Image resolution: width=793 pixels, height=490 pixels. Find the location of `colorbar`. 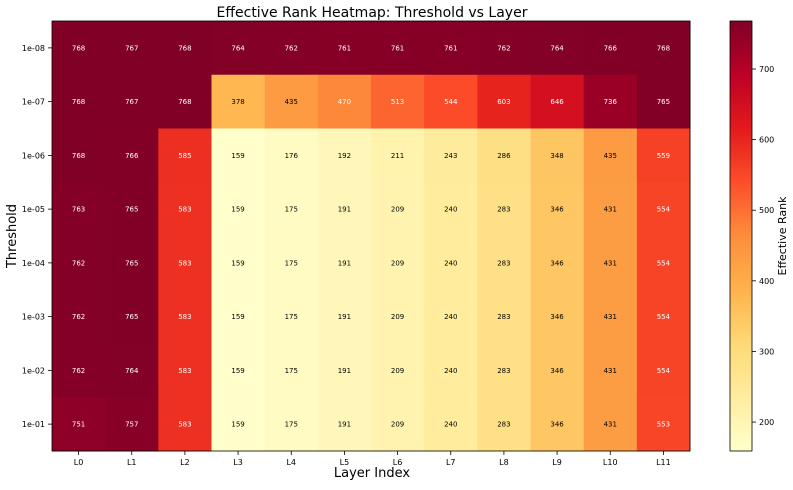

colorbar is located at coordinates (741, 236).